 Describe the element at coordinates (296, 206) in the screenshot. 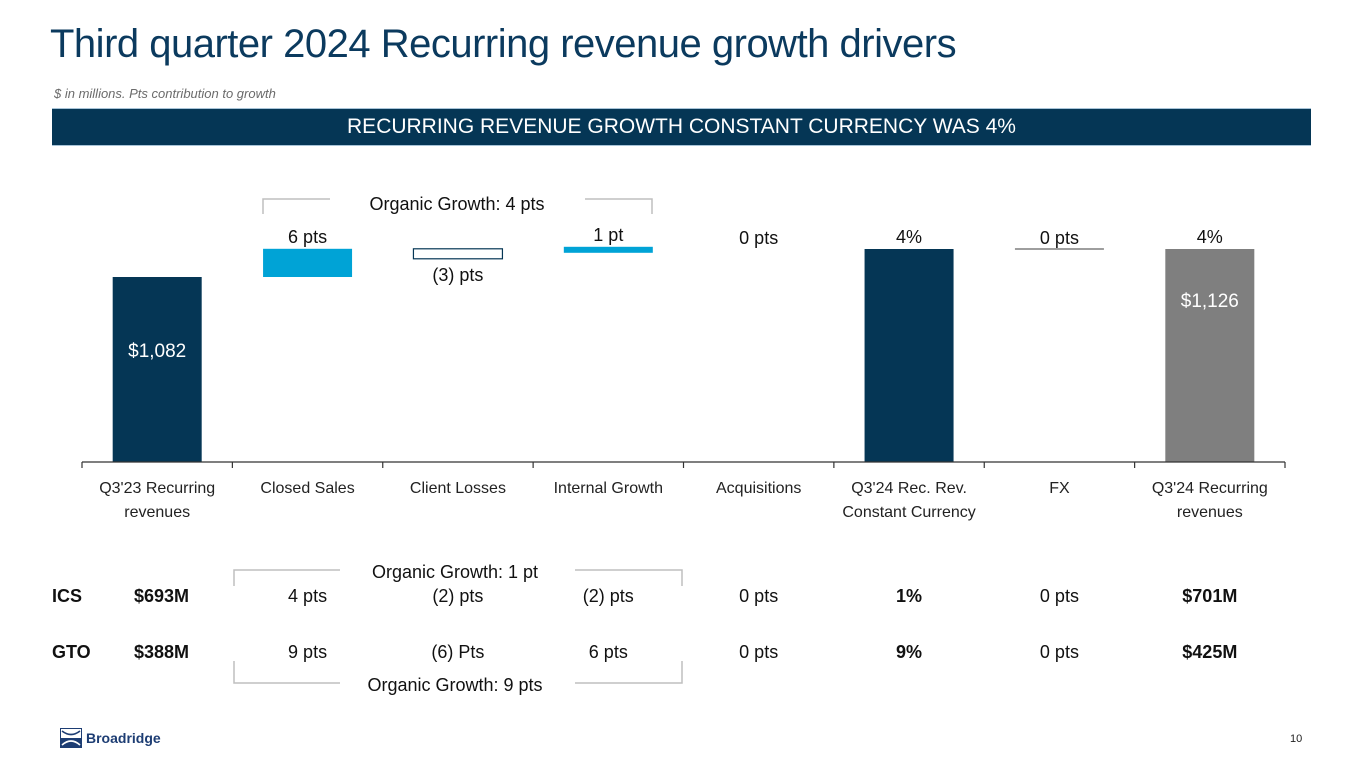

I see `bracket-left` at that location.